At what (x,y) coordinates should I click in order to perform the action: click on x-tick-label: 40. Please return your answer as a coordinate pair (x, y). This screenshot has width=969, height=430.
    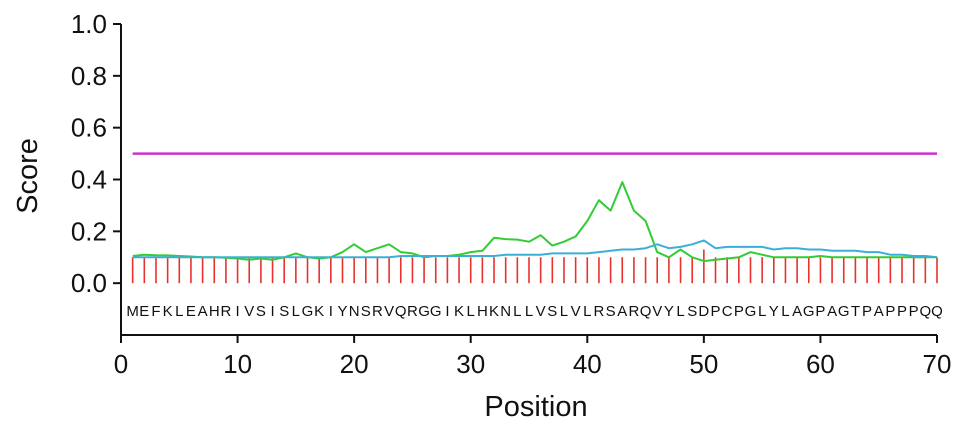
    Looking at the image, I should click on (587, 364).